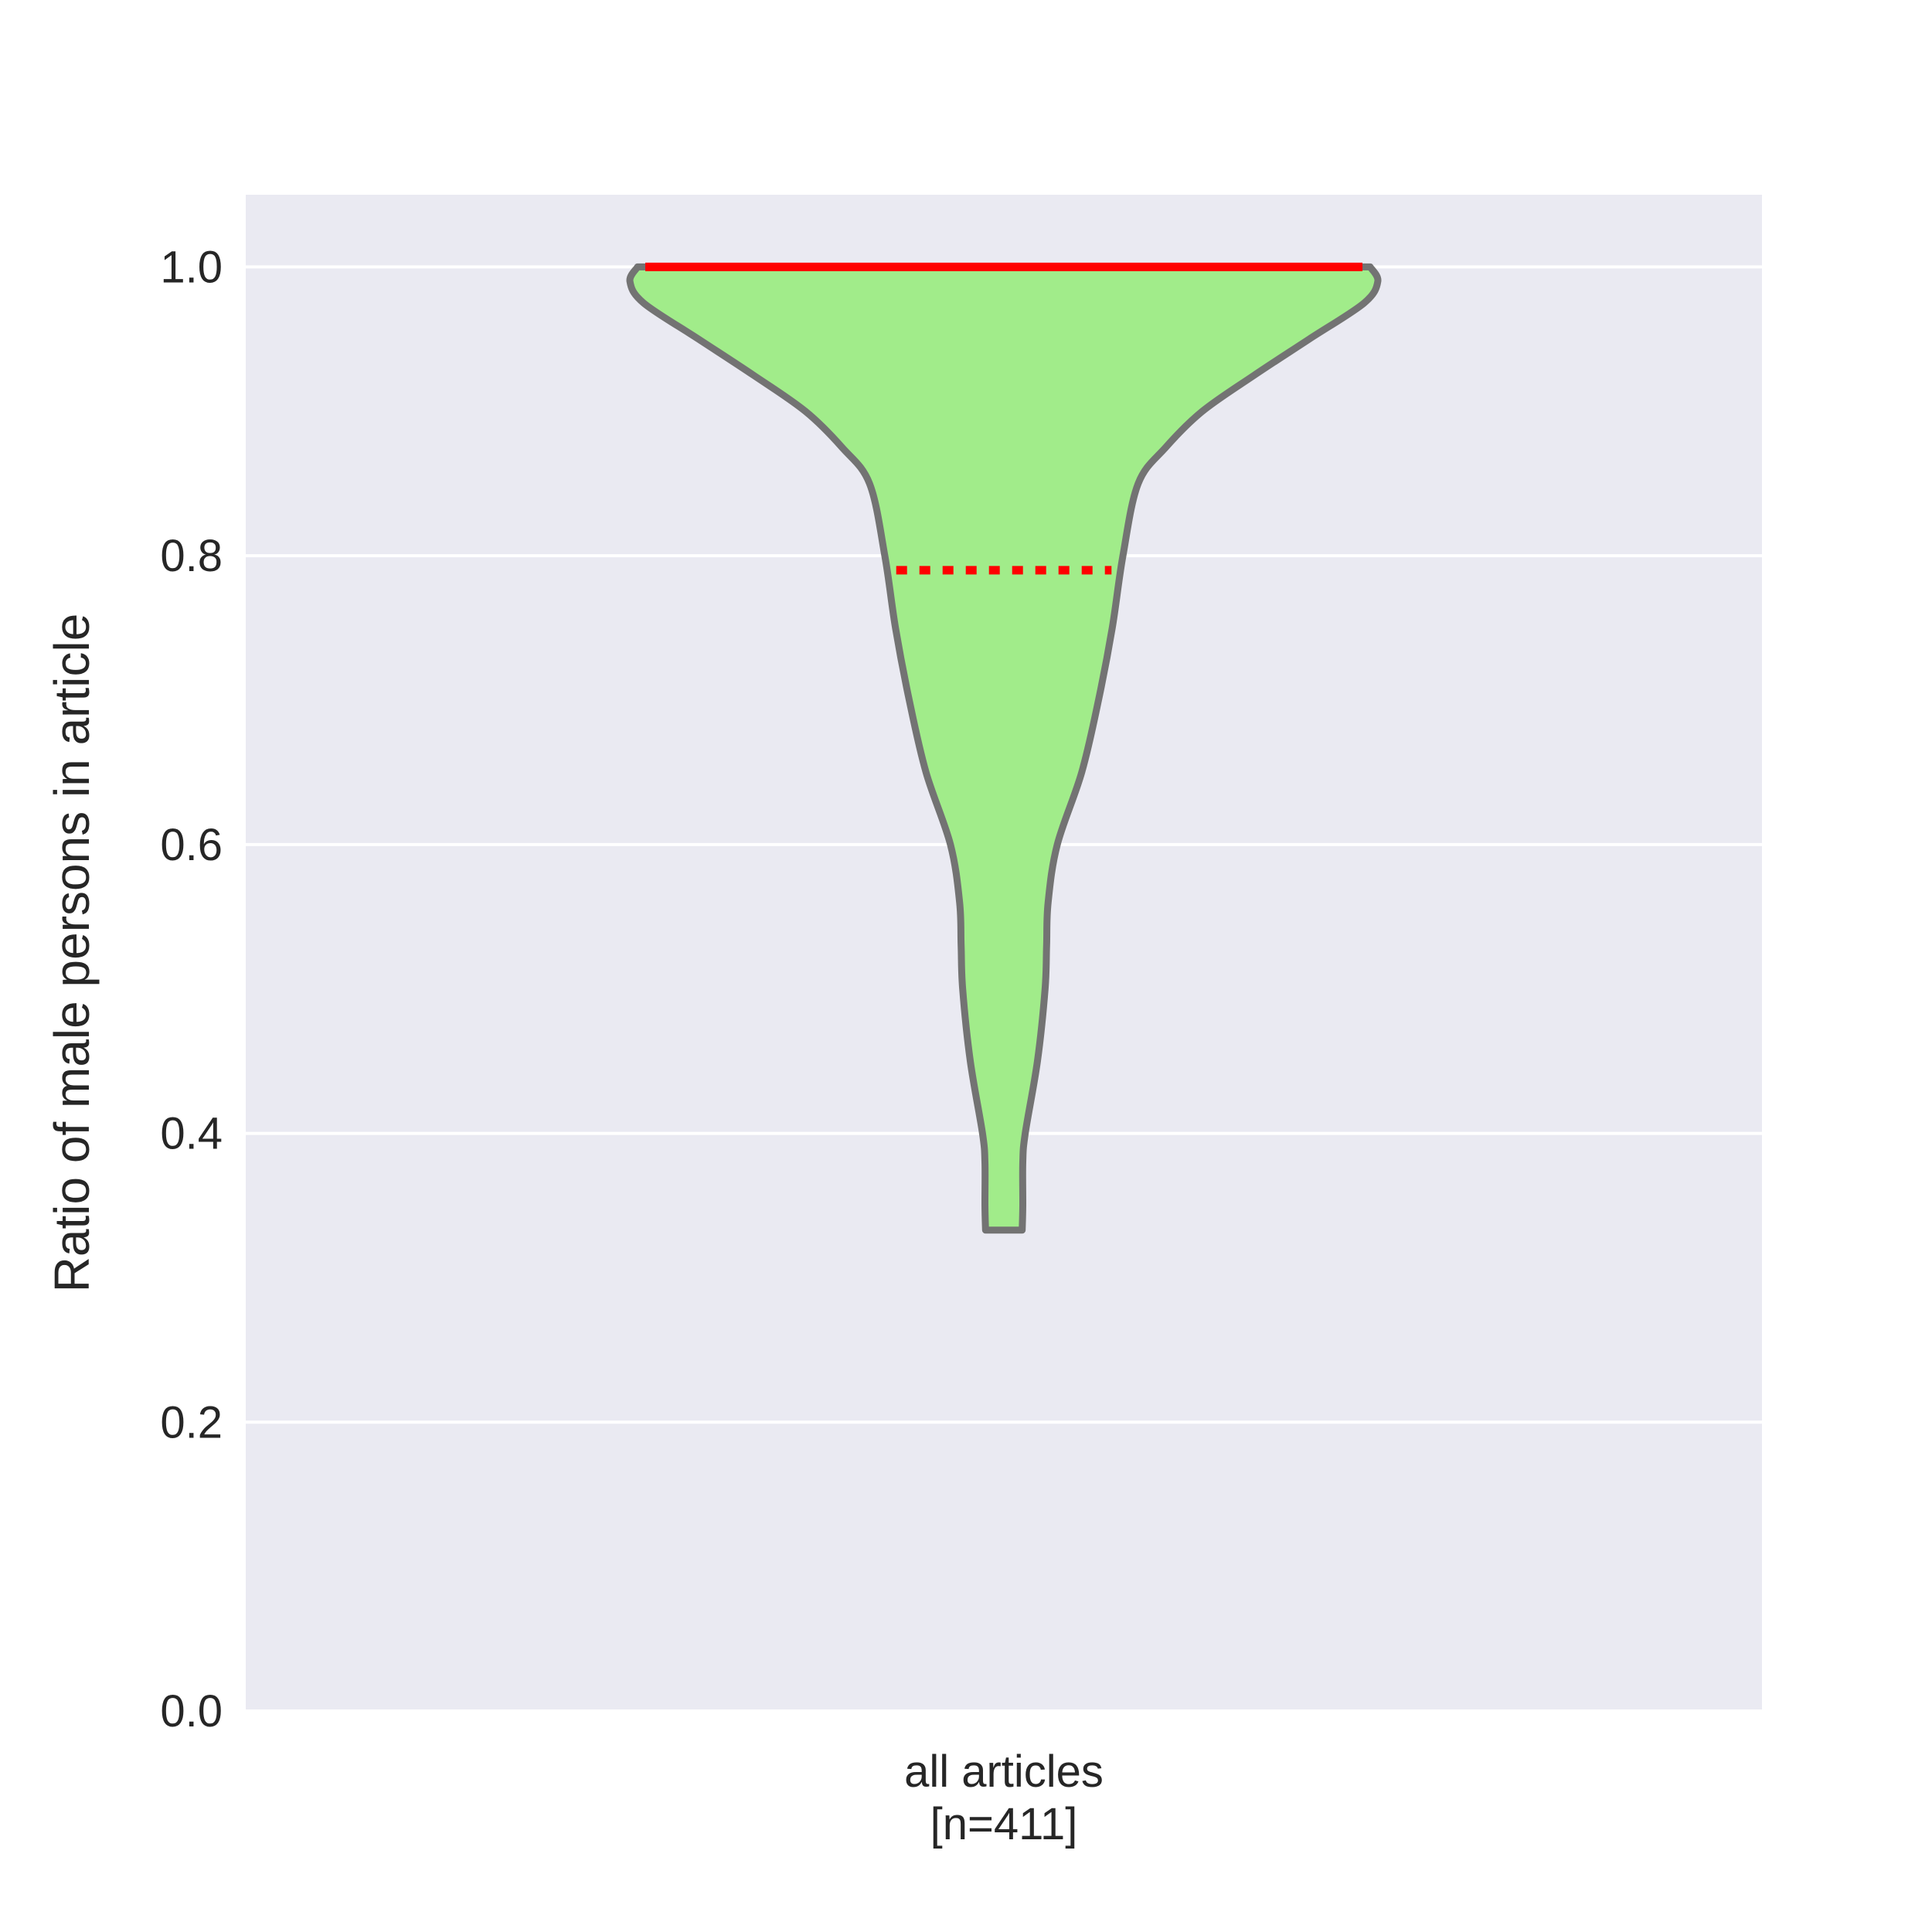  What do you see at coordinates (192, 989) in the screenshot?
I see `y-tick-labels: 0.0 0.2 0.4 0.6 0.8 1.0` at bounding box center [192, 989].